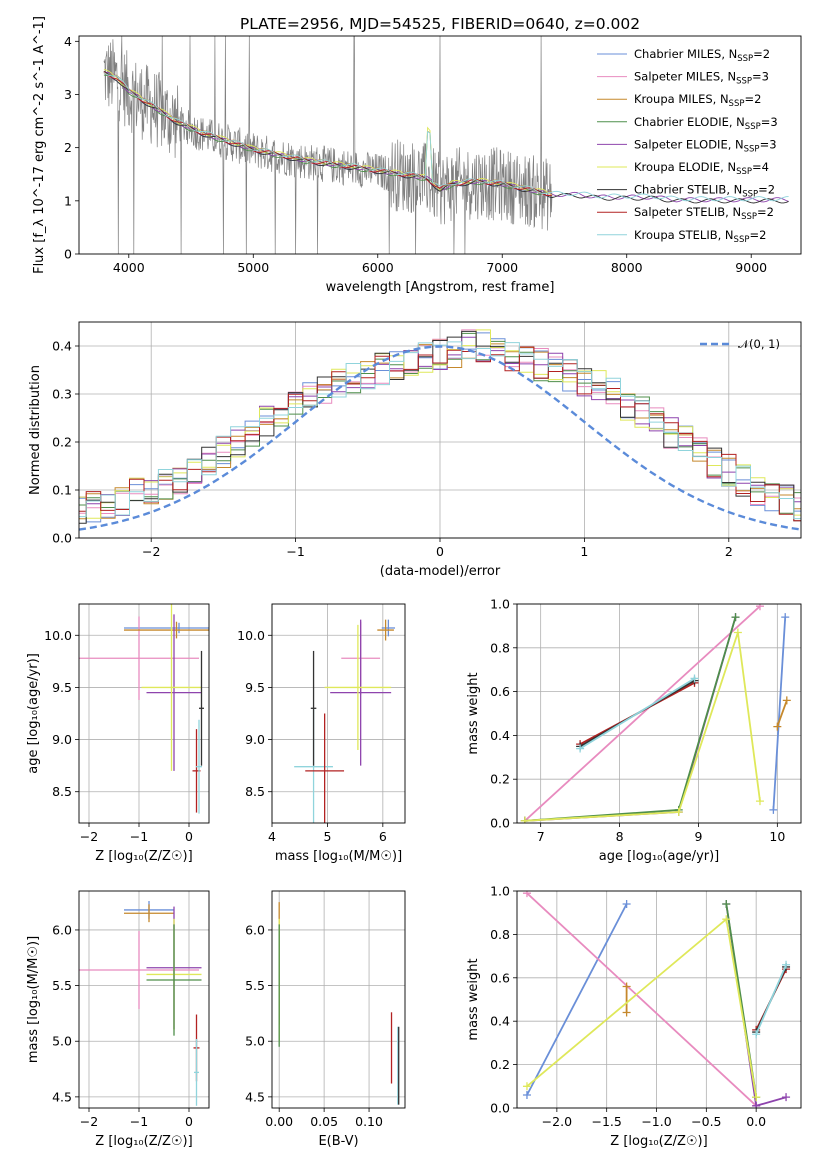 The image size is (819, 1170). What do you see at coordinates (729, 551) in the screenshot?
I see `x-tick-label: 2` at bounding box center [729, 551].